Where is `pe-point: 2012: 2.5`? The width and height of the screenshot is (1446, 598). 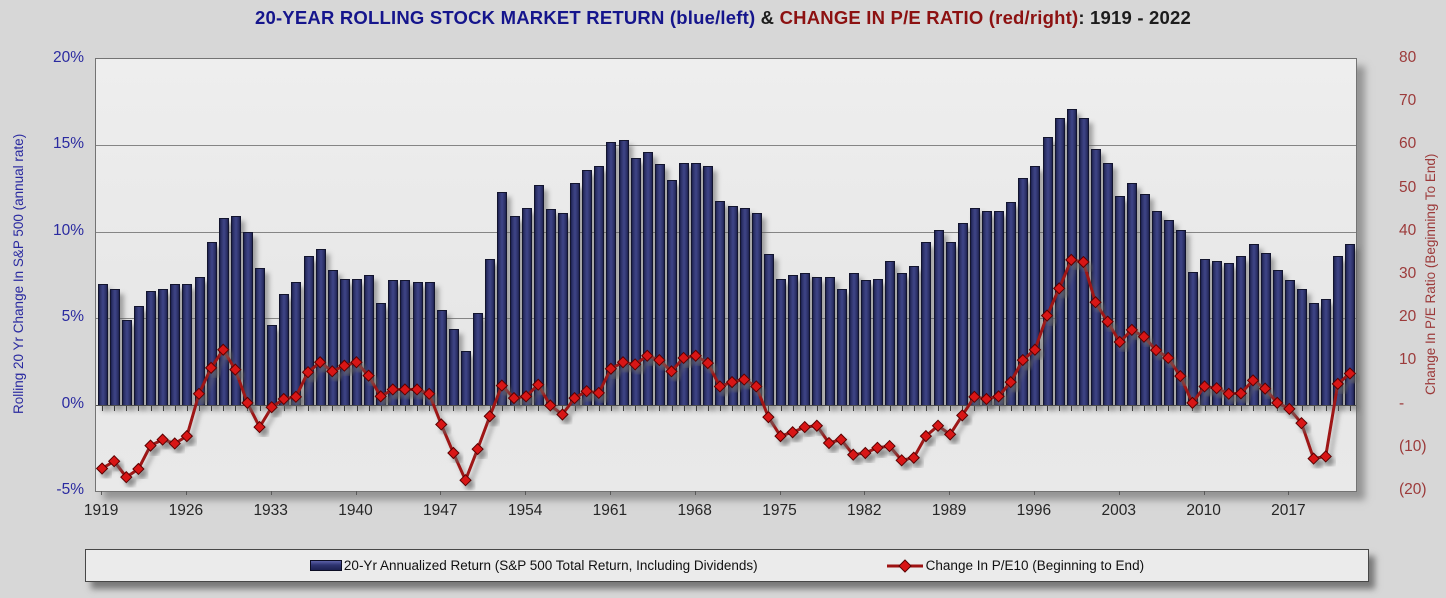 pe-point: 2012: 2.5 is located at coordinates (1228, 394).